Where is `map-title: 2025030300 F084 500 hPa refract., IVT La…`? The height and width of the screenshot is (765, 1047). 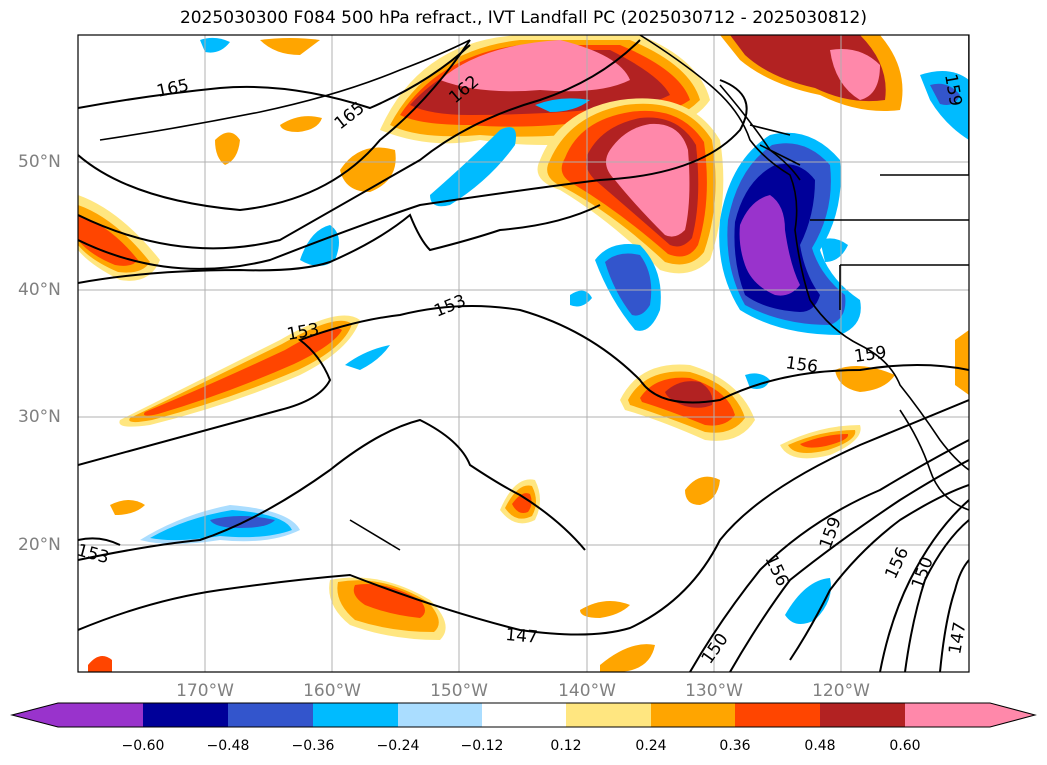
map-title: 2025030300 F084 500 hPa refract., IVT La… is located at coordinates (523, 18).